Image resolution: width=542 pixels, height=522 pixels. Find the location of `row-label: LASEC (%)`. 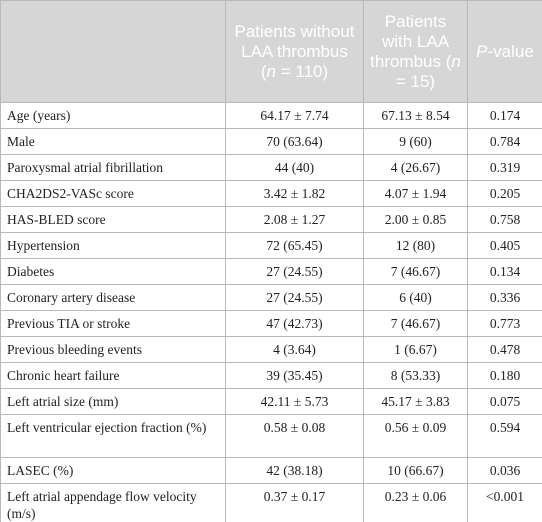

row-label: LASEC (%) is located at coordinates (113, 470).